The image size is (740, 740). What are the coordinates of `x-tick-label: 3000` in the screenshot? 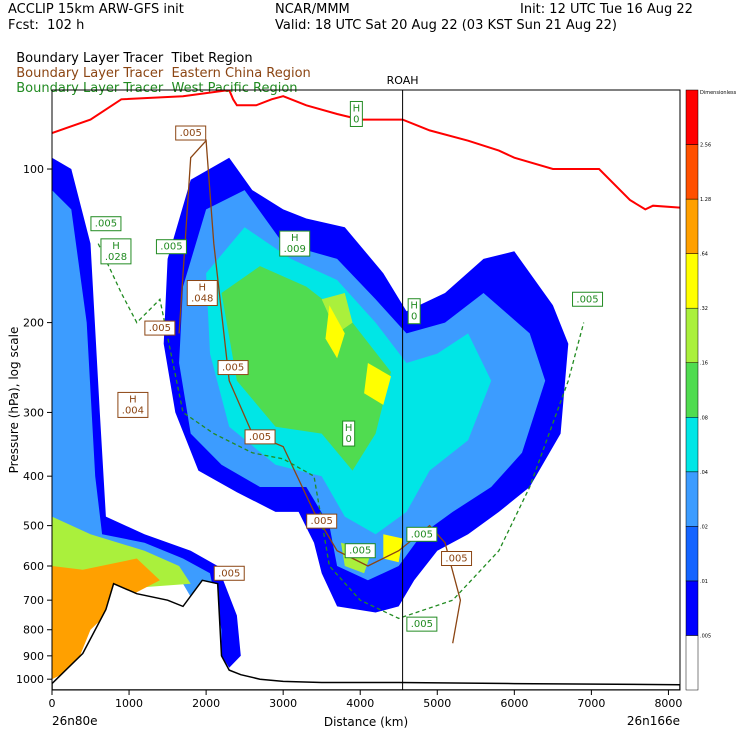 It's located at (283, 703).